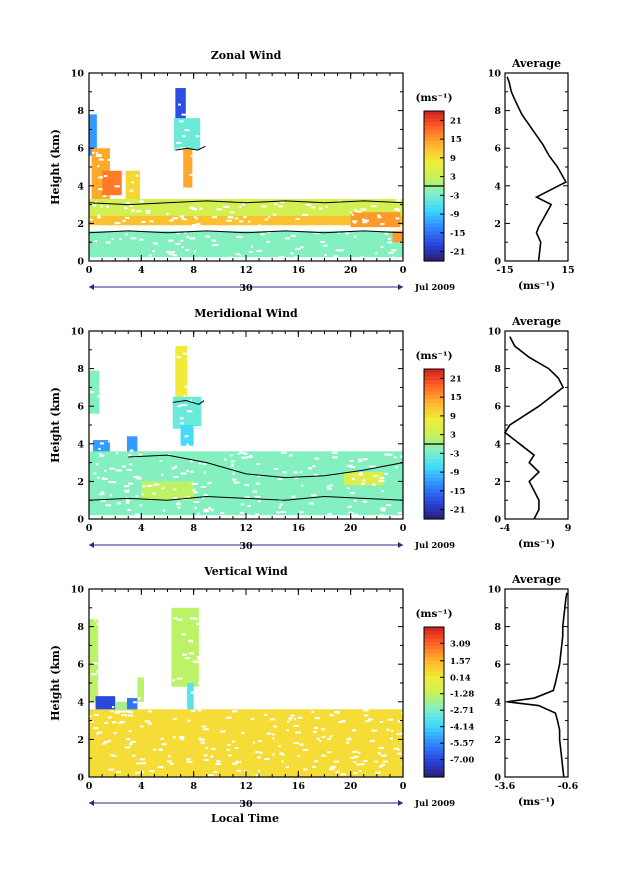 This screenshot has height=873, width=620. Describe the element at coordinates (495, 332) in the screenshot. I see `average-y-tick-label: 10` at that location.